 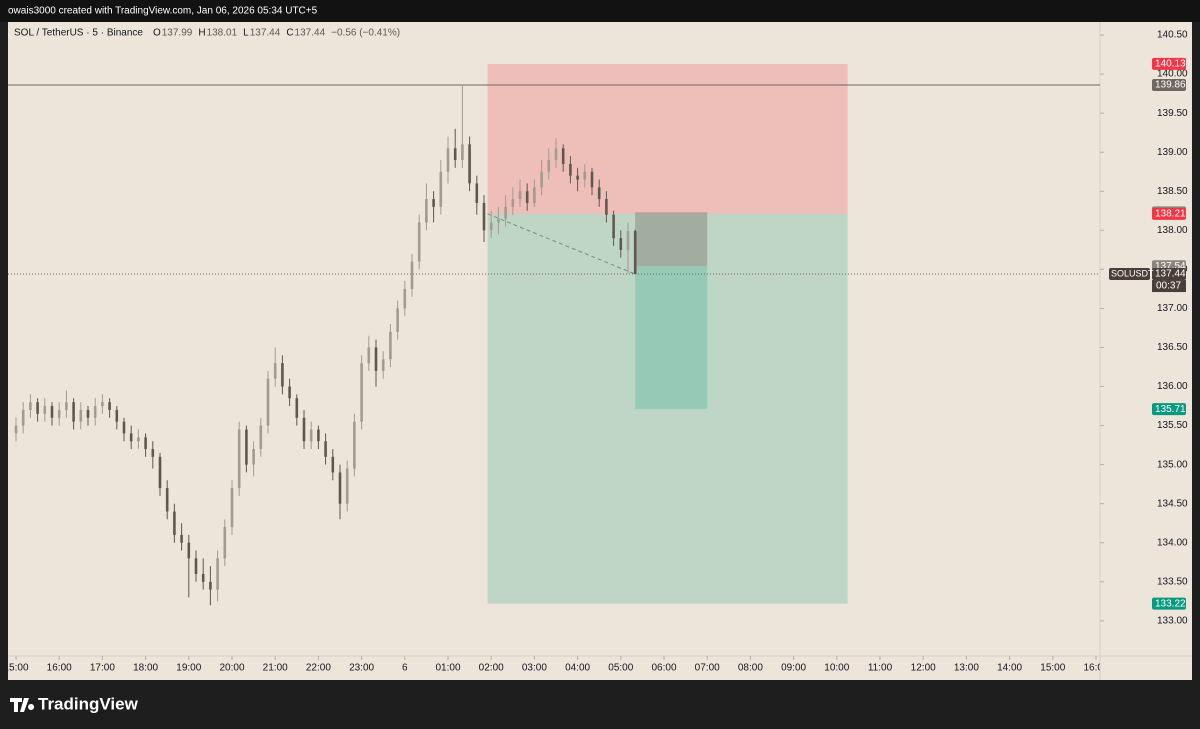 What do you see at coordinates (145, 668) in the screenshot?
I see `x-tick-label: 18:00` at bounding box center [145, 668].